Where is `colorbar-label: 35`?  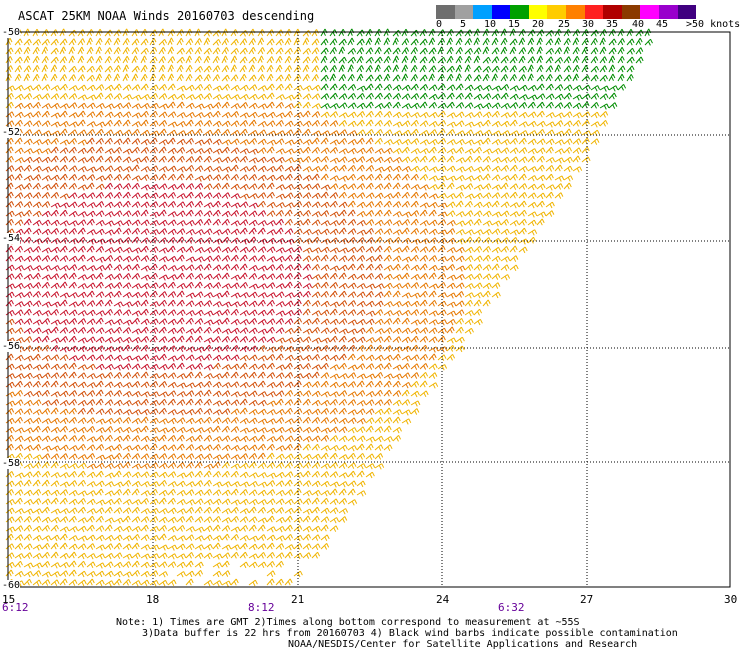 colorbar-label: 35 is located at coordinates (612, 24).